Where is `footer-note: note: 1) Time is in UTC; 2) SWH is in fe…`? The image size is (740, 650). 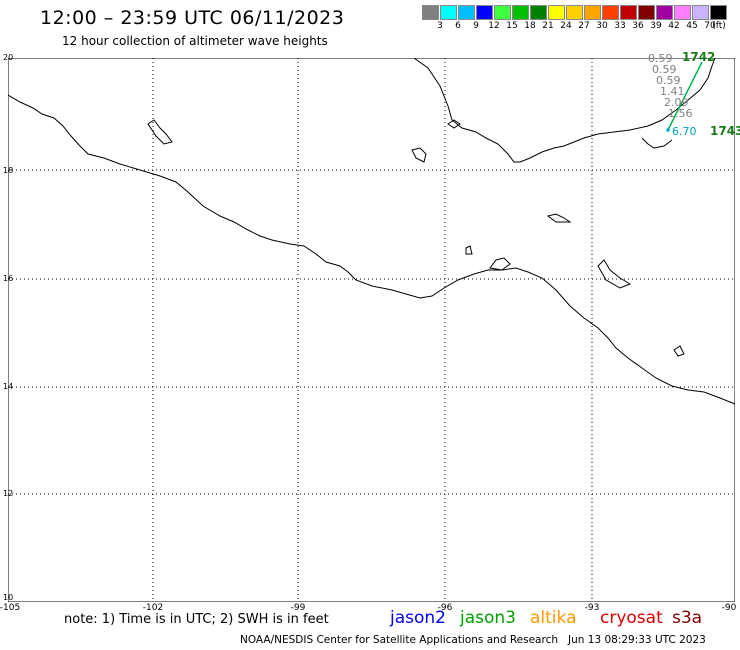 footer-note: note: 1) Time is in UTC; 2) SWH is in fe… is located at coordinates (196, 619).